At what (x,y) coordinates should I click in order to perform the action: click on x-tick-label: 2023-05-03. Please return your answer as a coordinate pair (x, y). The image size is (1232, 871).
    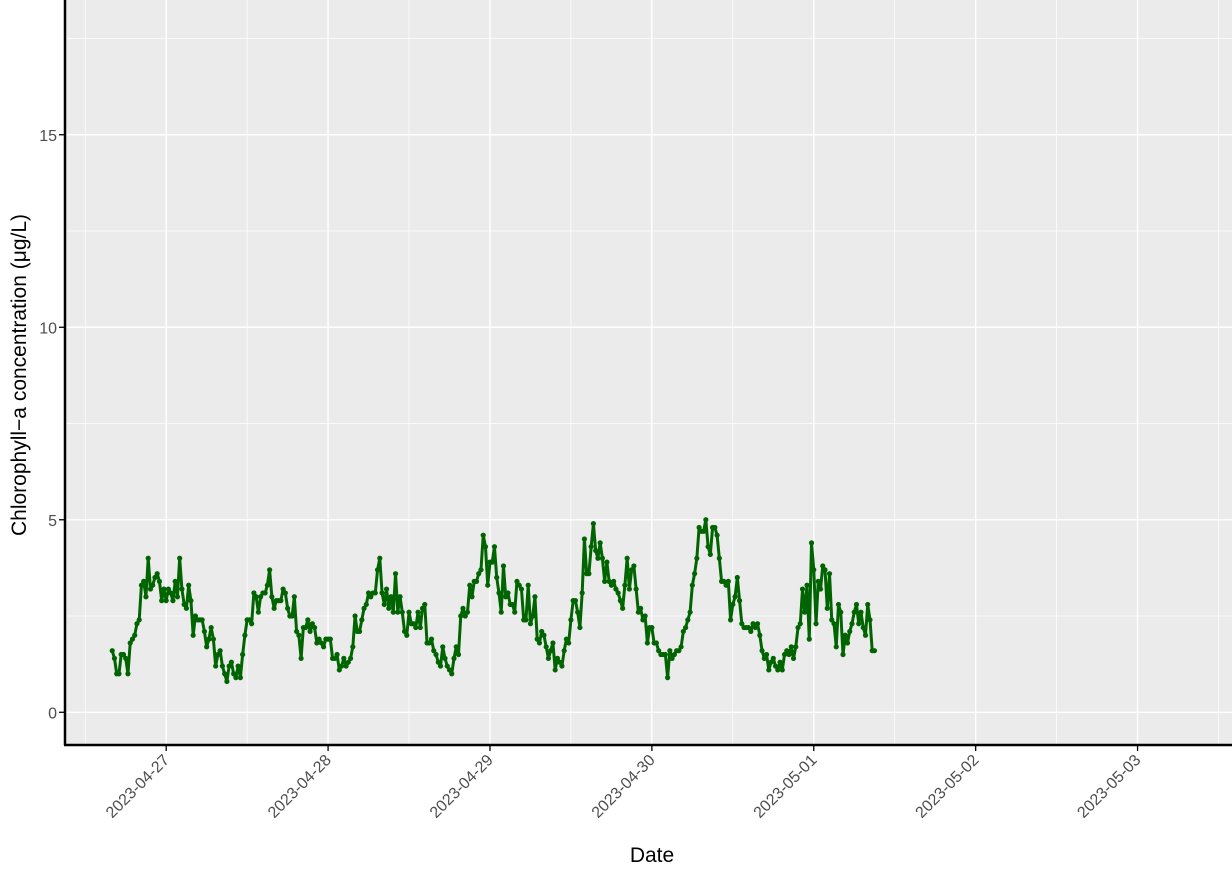
    Looking at the image, I should click on (1109, 787).